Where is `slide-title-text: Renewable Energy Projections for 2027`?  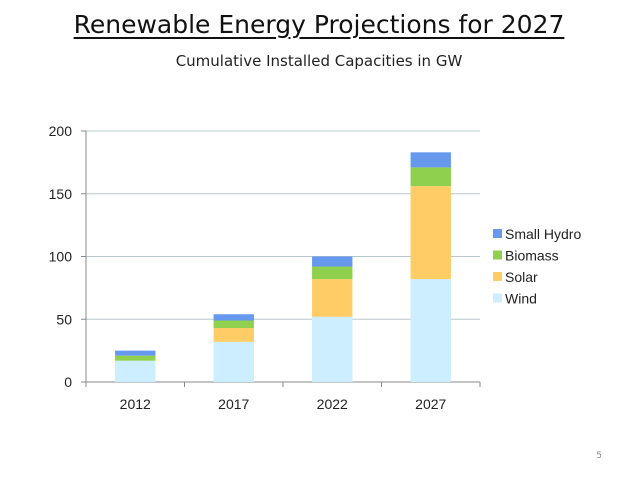
slide-title-text: Renewable Energy Projections for 2027 is located at coordinates (319, 24).